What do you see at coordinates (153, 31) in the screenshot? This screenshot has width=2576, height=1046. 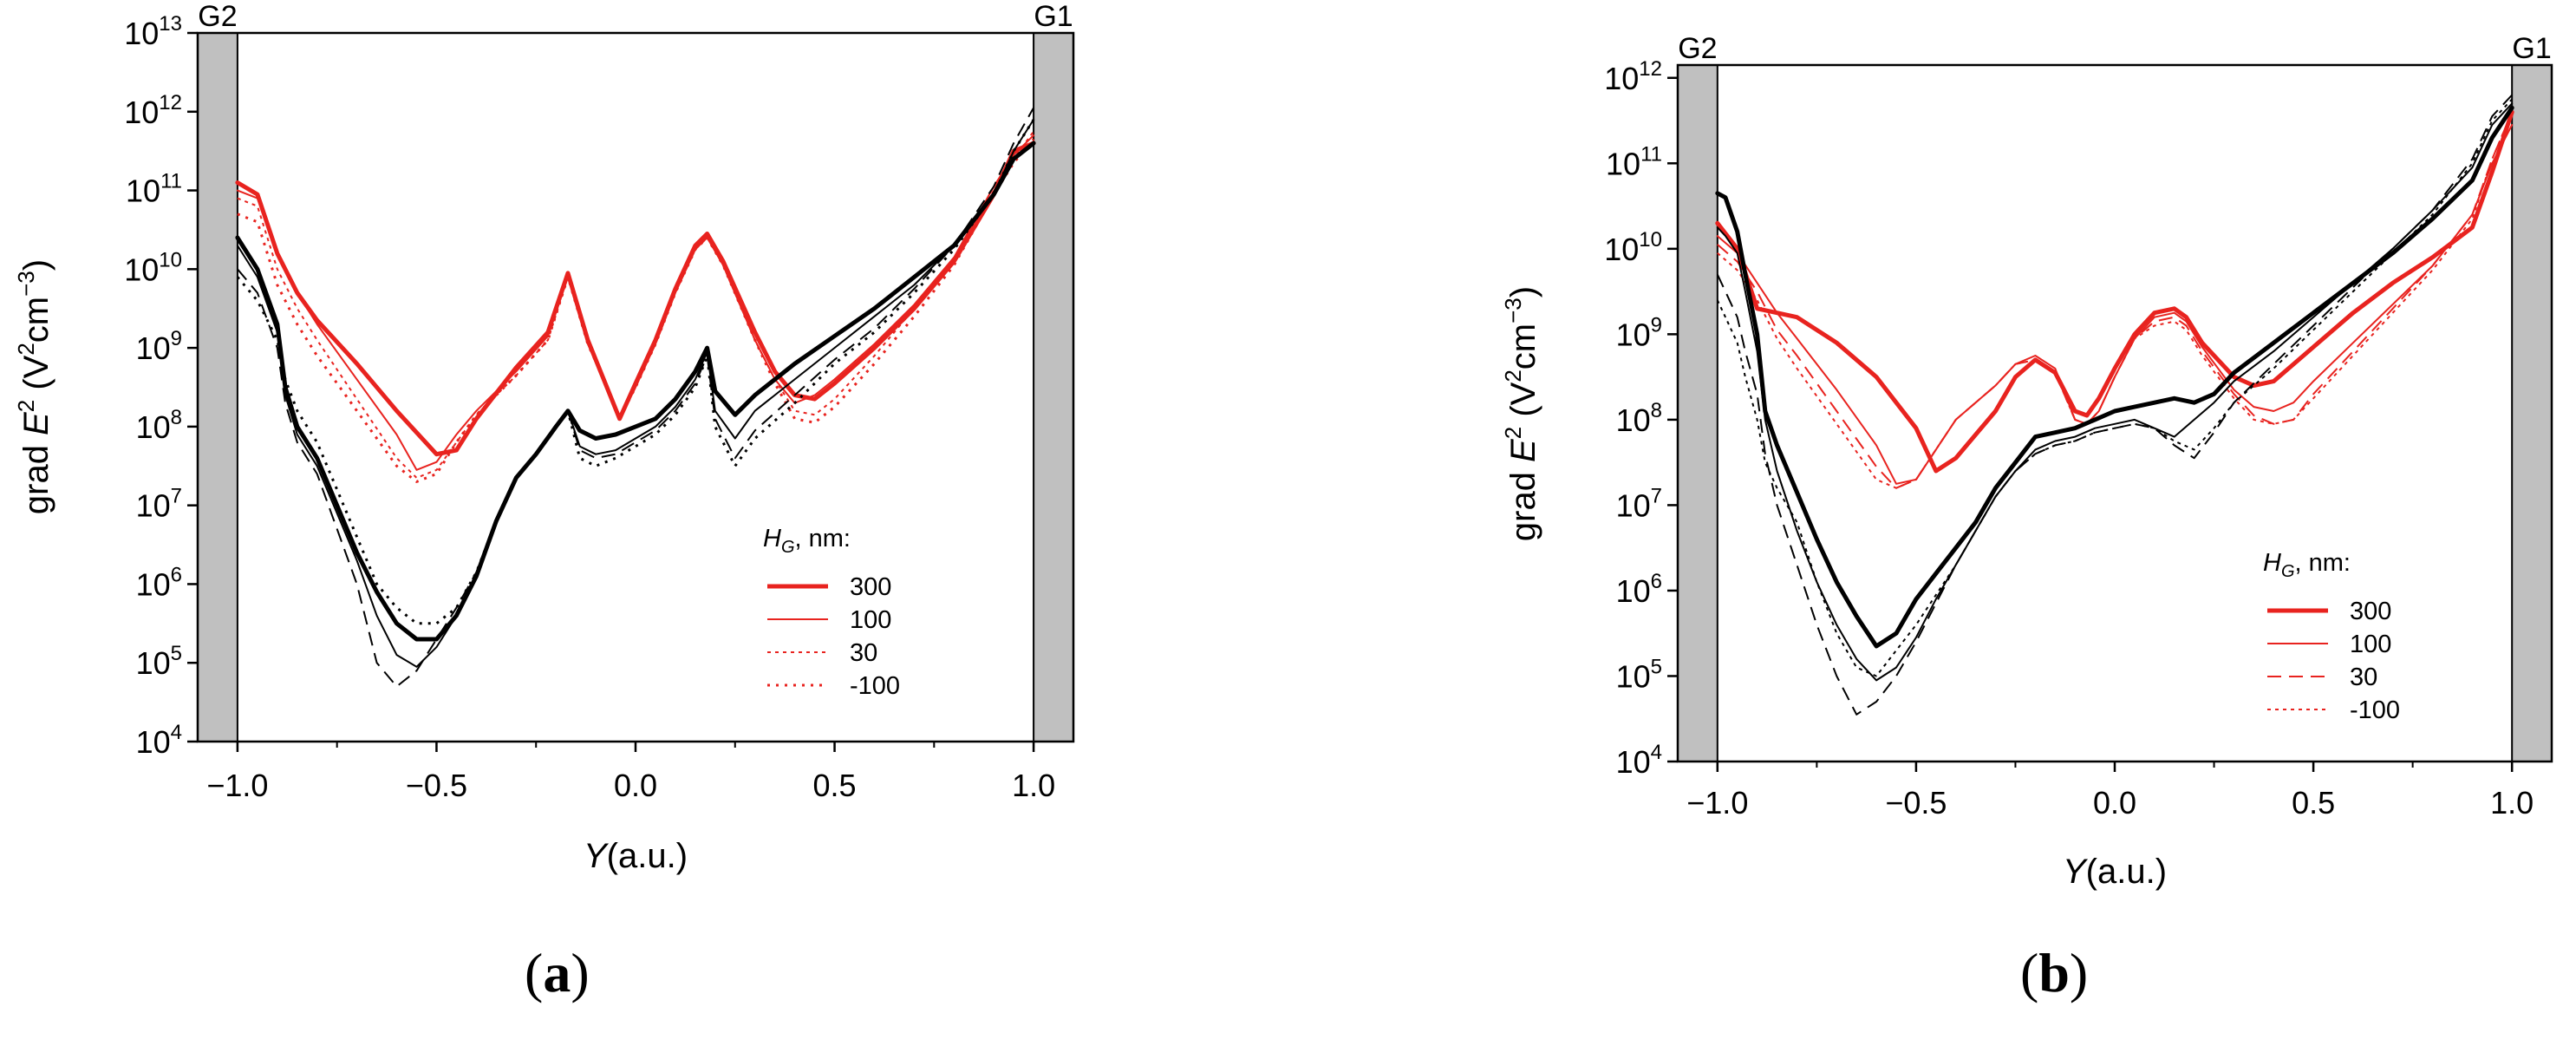 I see `y-tick-label: 10¹³` at bounding box center [153, 31].